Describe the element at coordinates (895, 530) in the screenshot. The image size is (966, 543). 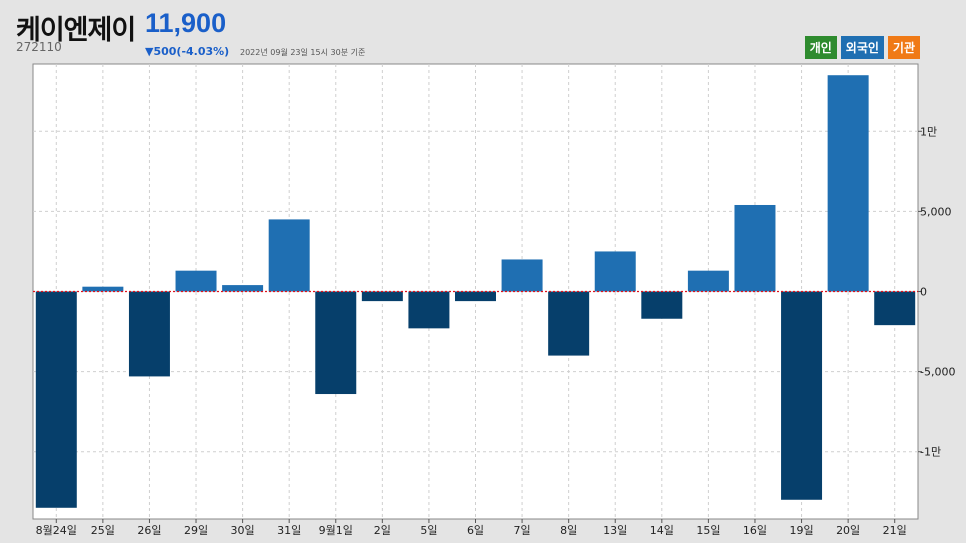
I see `x-tick-label: 21일` at that location.